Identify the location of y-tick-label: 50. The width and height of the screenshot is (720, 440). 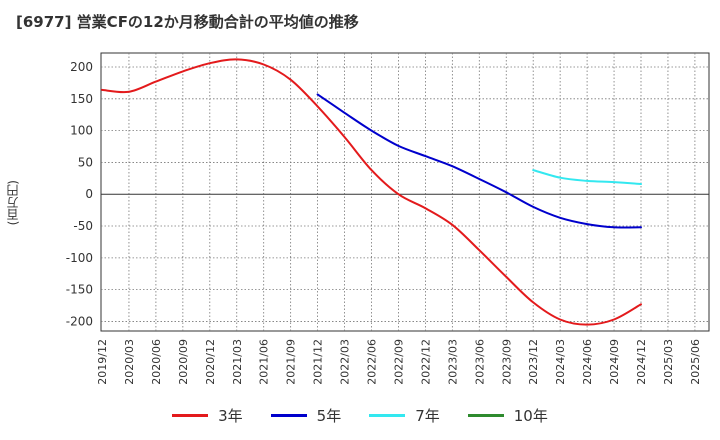
(85, 162).